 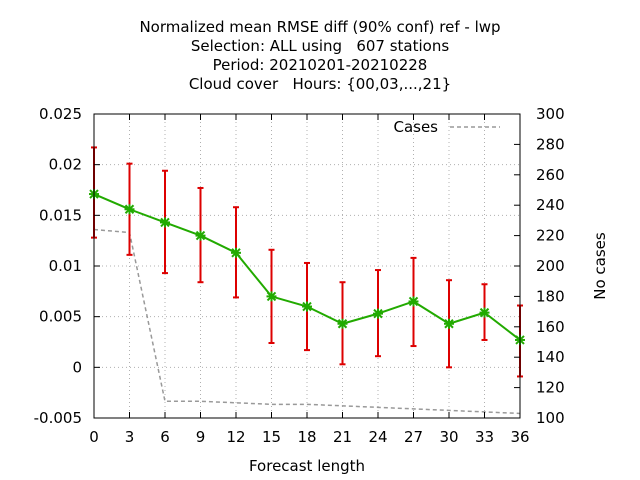 I want to click on y-tick-label: 0.025, so click(x=60, y=114).